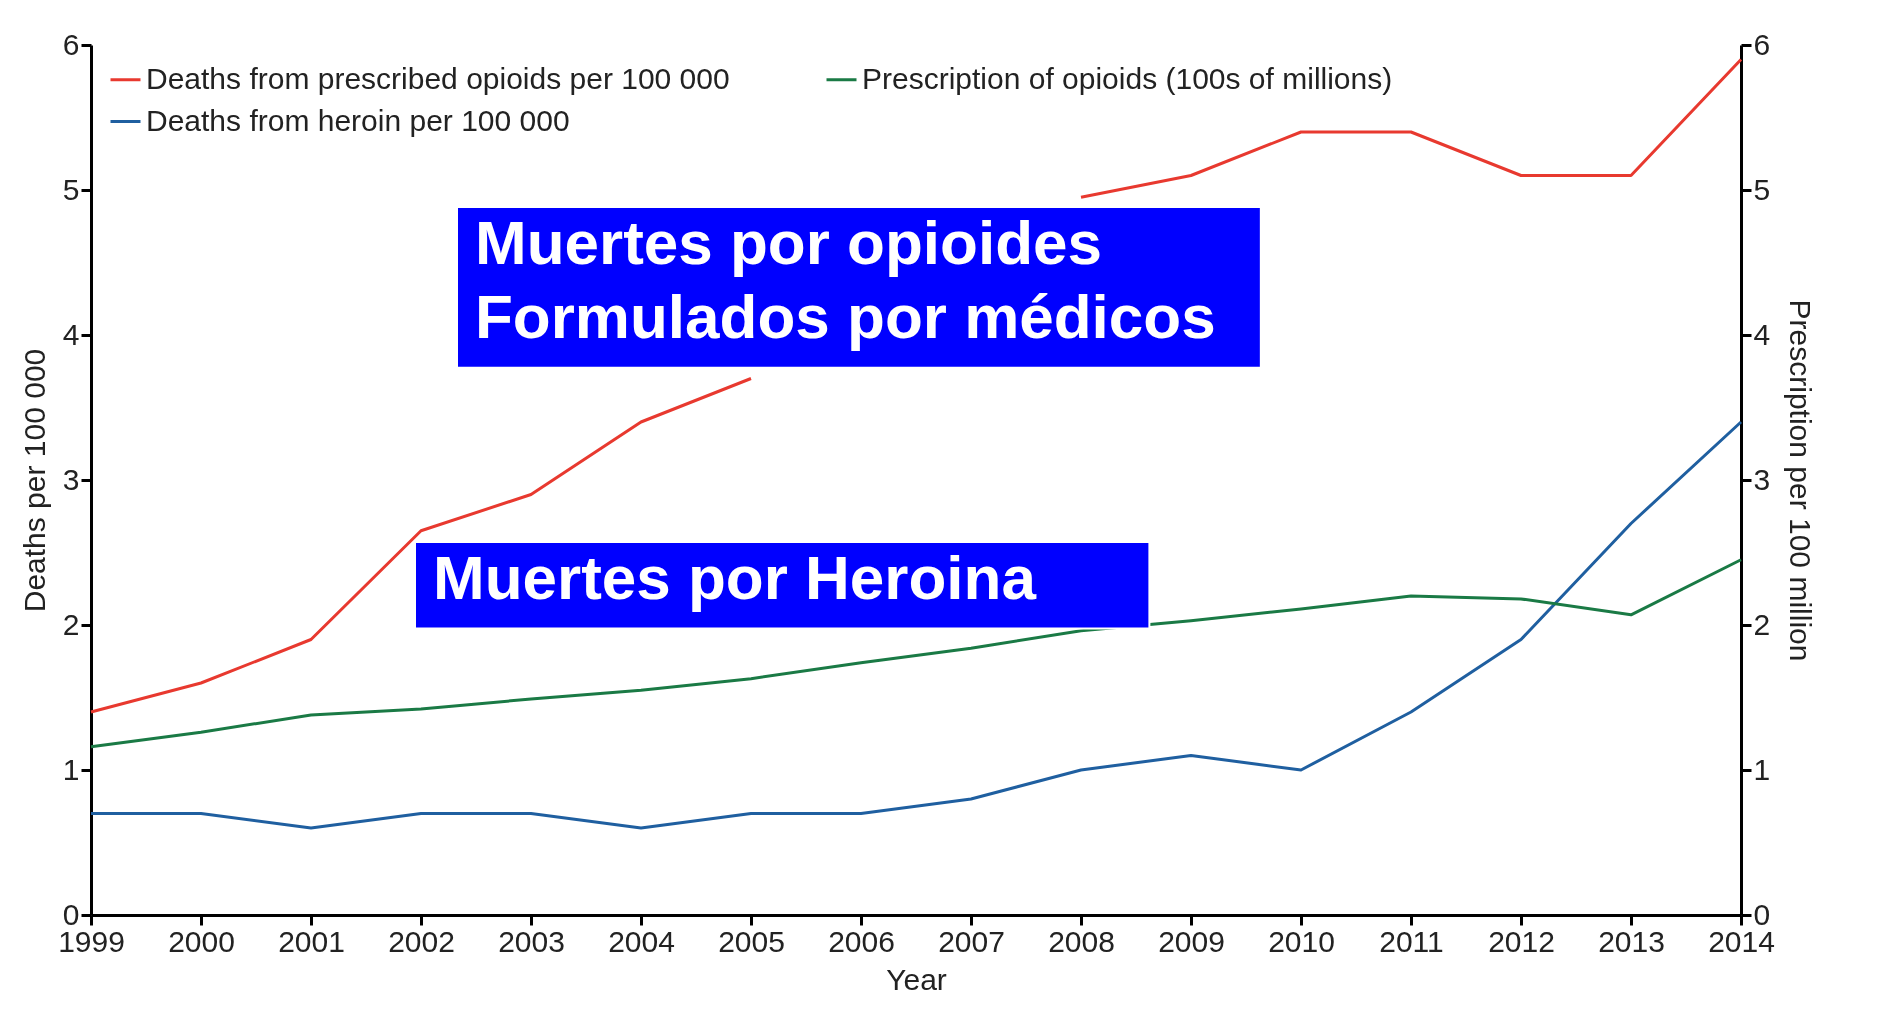  I want to click on x-axis-title: Year, so click(916, 979).